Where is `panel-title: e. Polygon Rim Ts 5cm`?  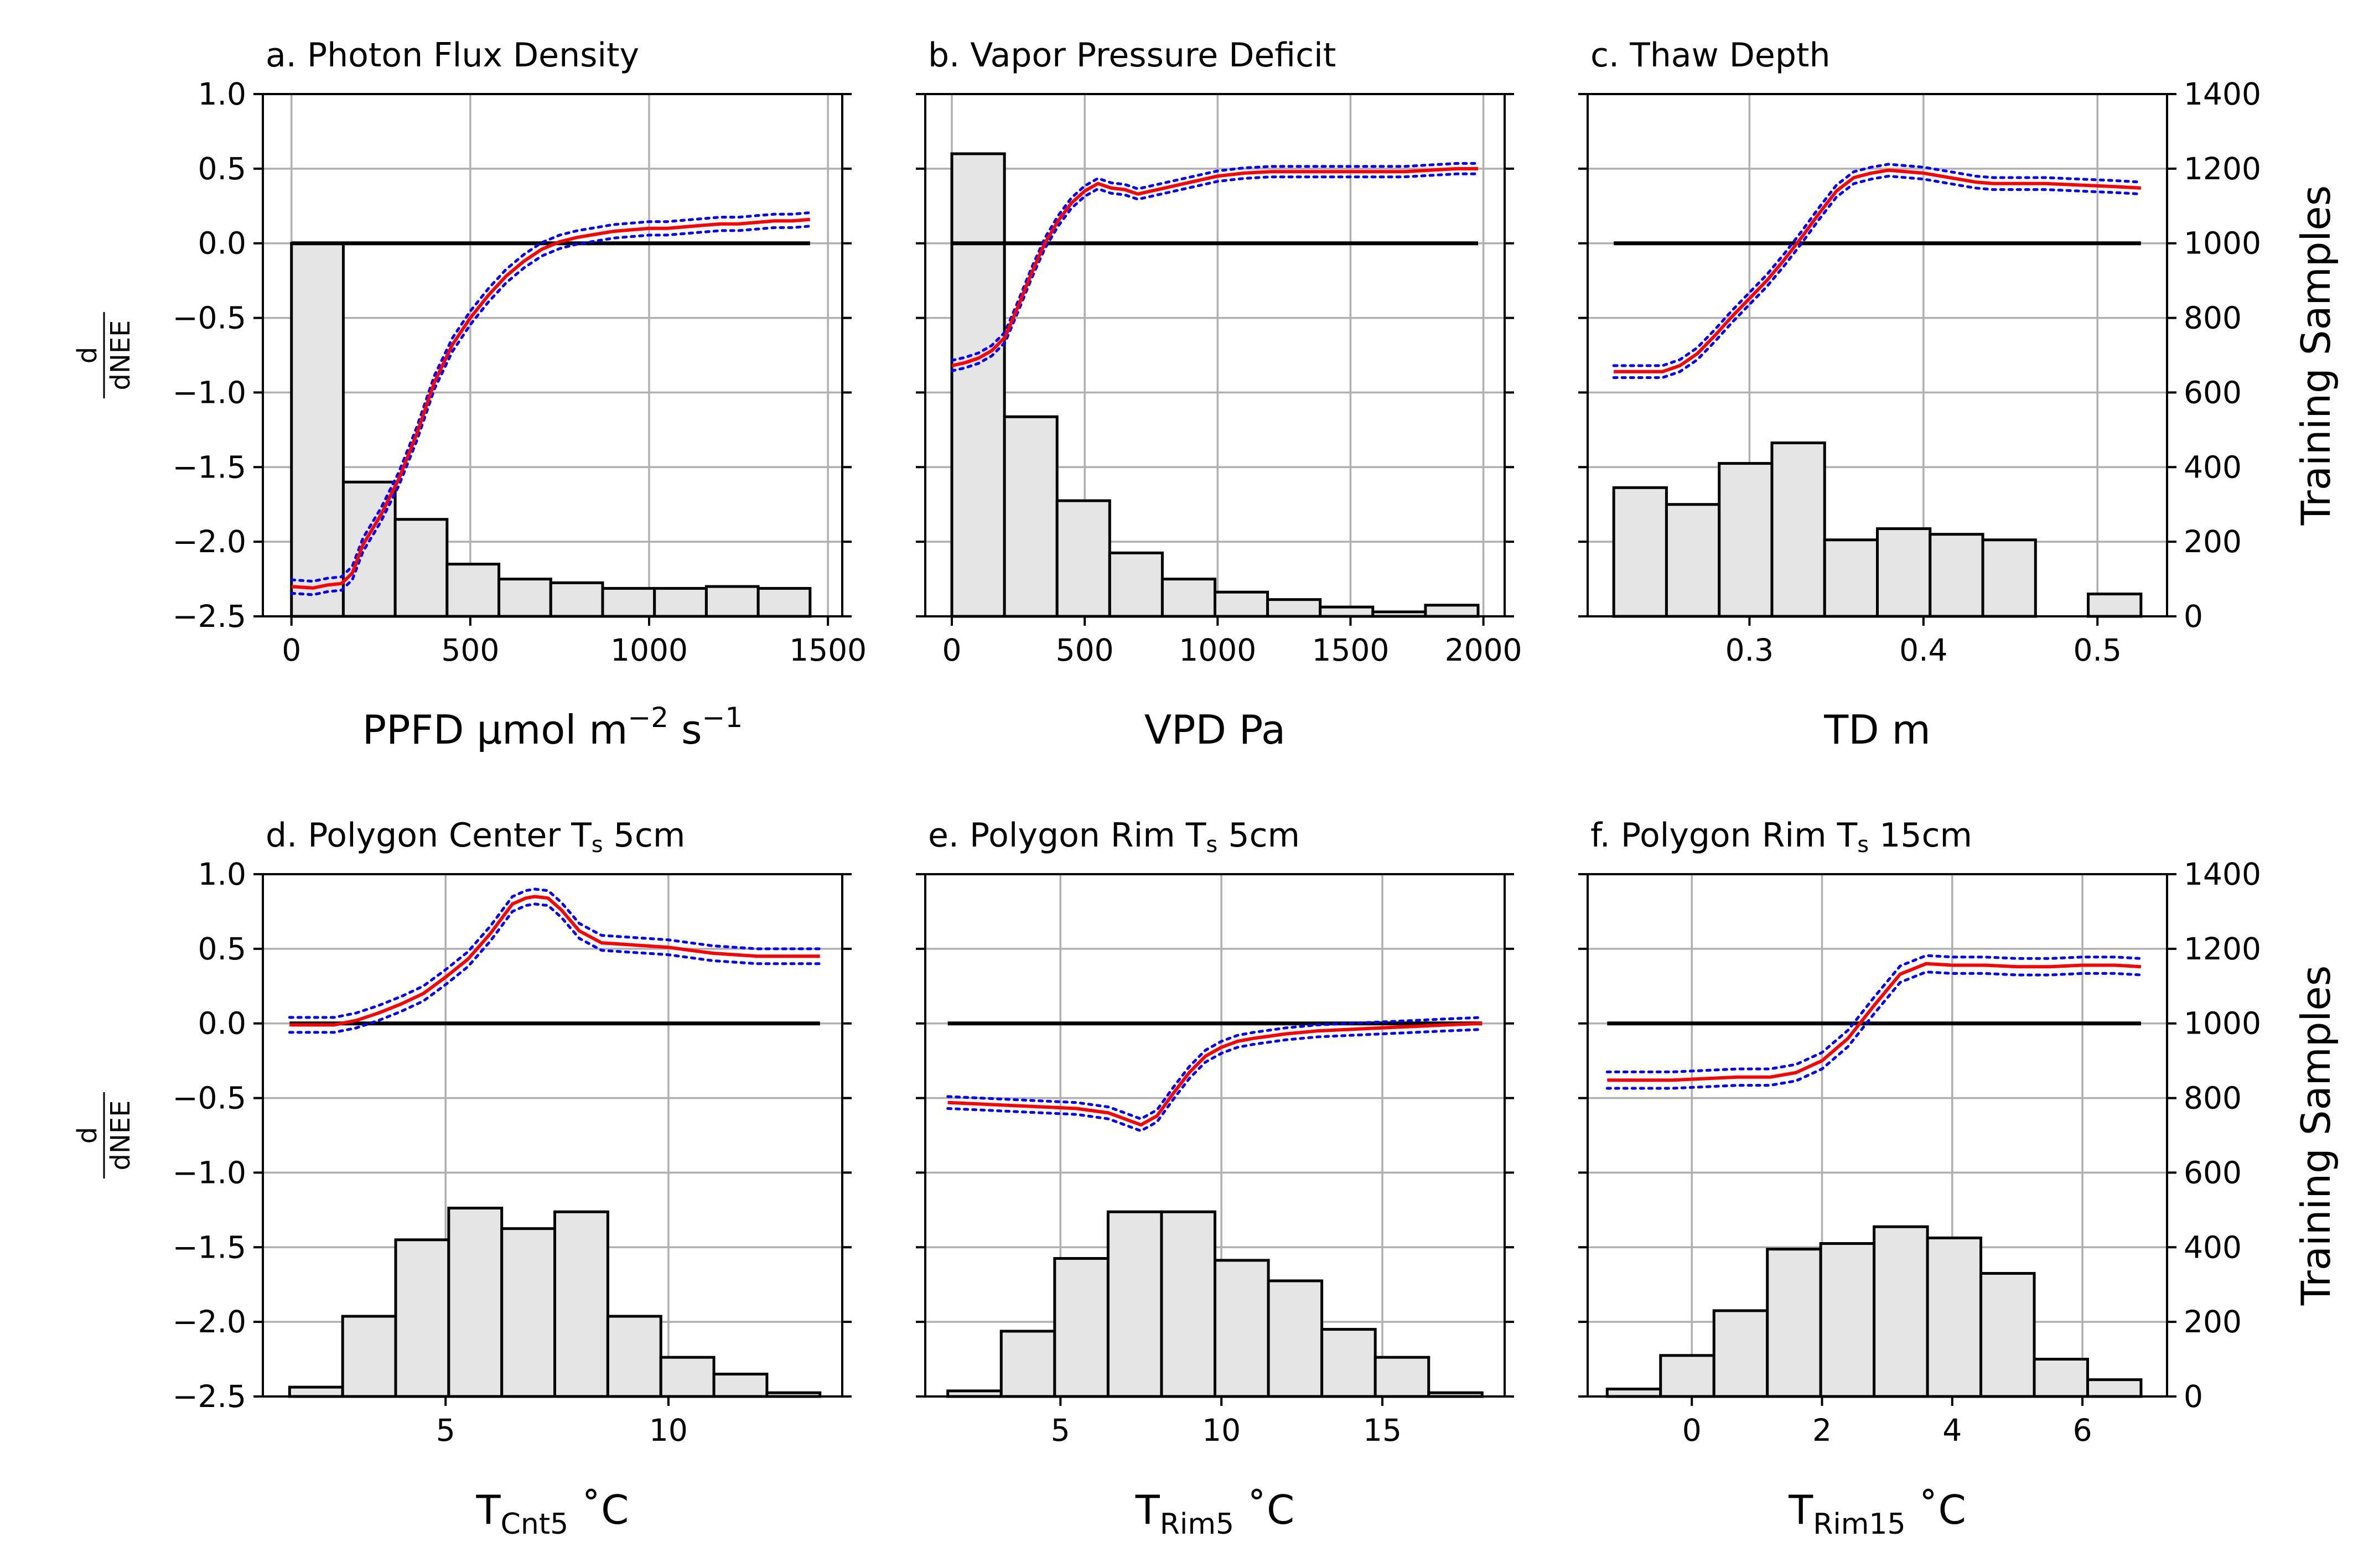 panel-title: e. Polygon Rim Ts 5cm is located at coordinates (1114, 837).